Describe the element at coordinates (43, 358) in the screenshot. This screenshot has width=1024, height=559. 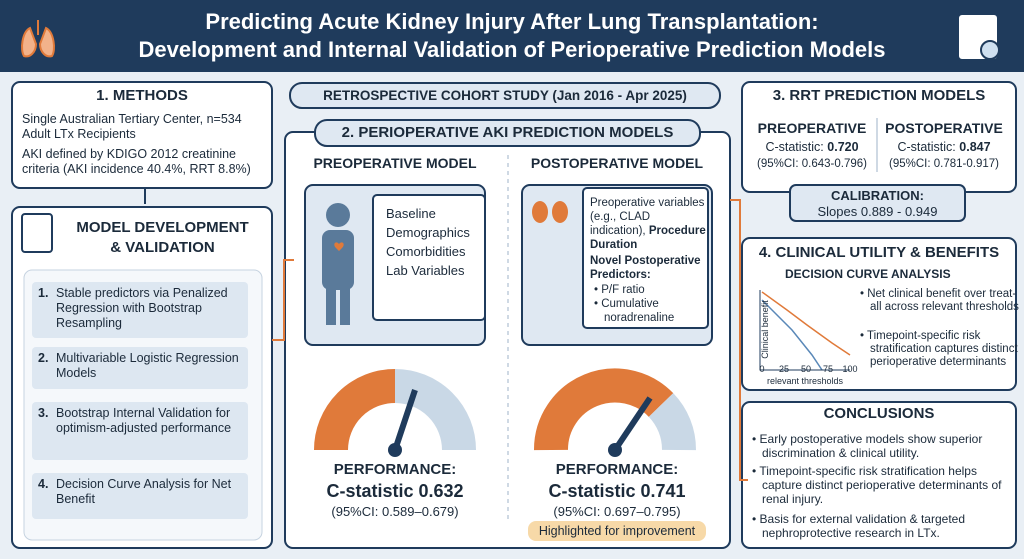
I see `step-number: 2.` at that location.